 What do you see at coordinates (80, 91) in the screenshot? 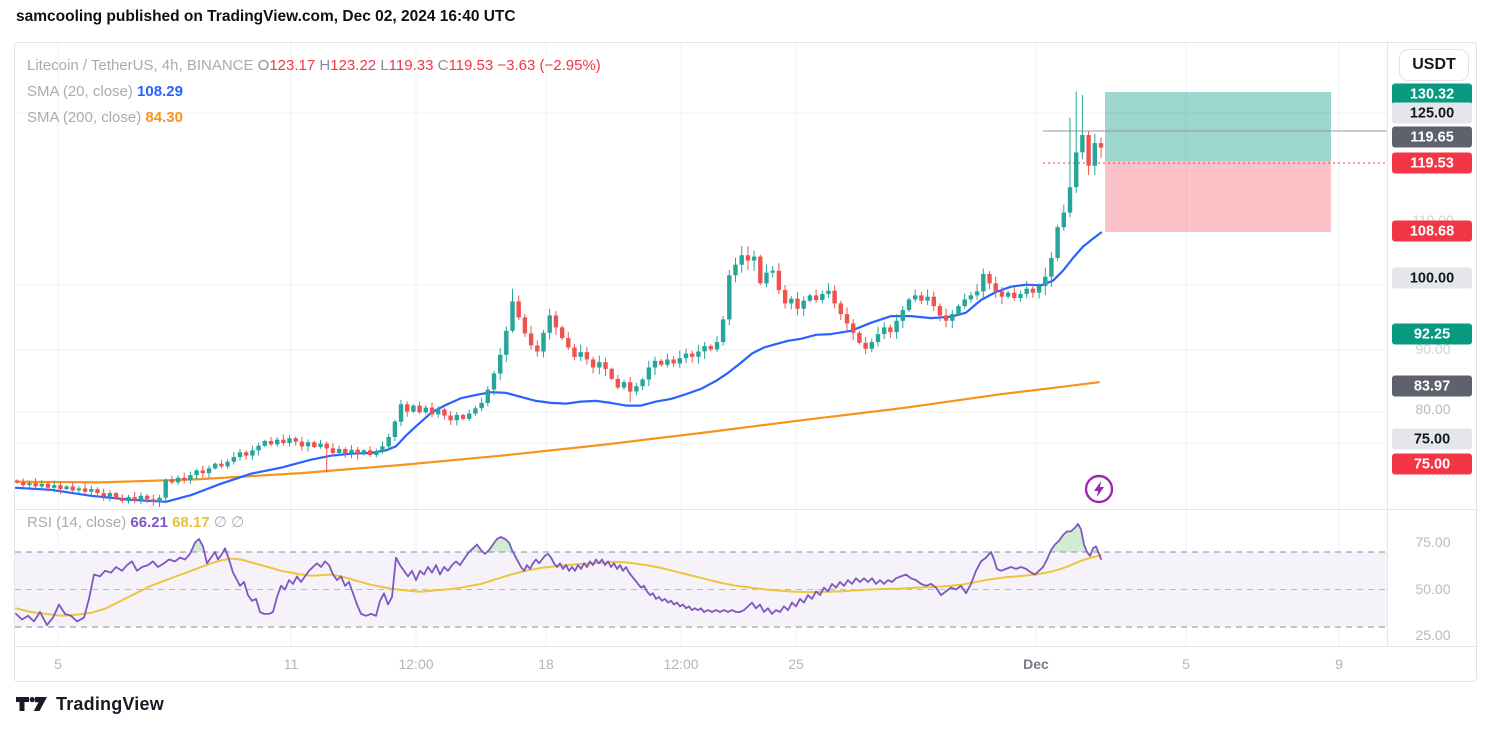
I see `sma20-label: SMA (20, close)` at bounding box center [80, 91].